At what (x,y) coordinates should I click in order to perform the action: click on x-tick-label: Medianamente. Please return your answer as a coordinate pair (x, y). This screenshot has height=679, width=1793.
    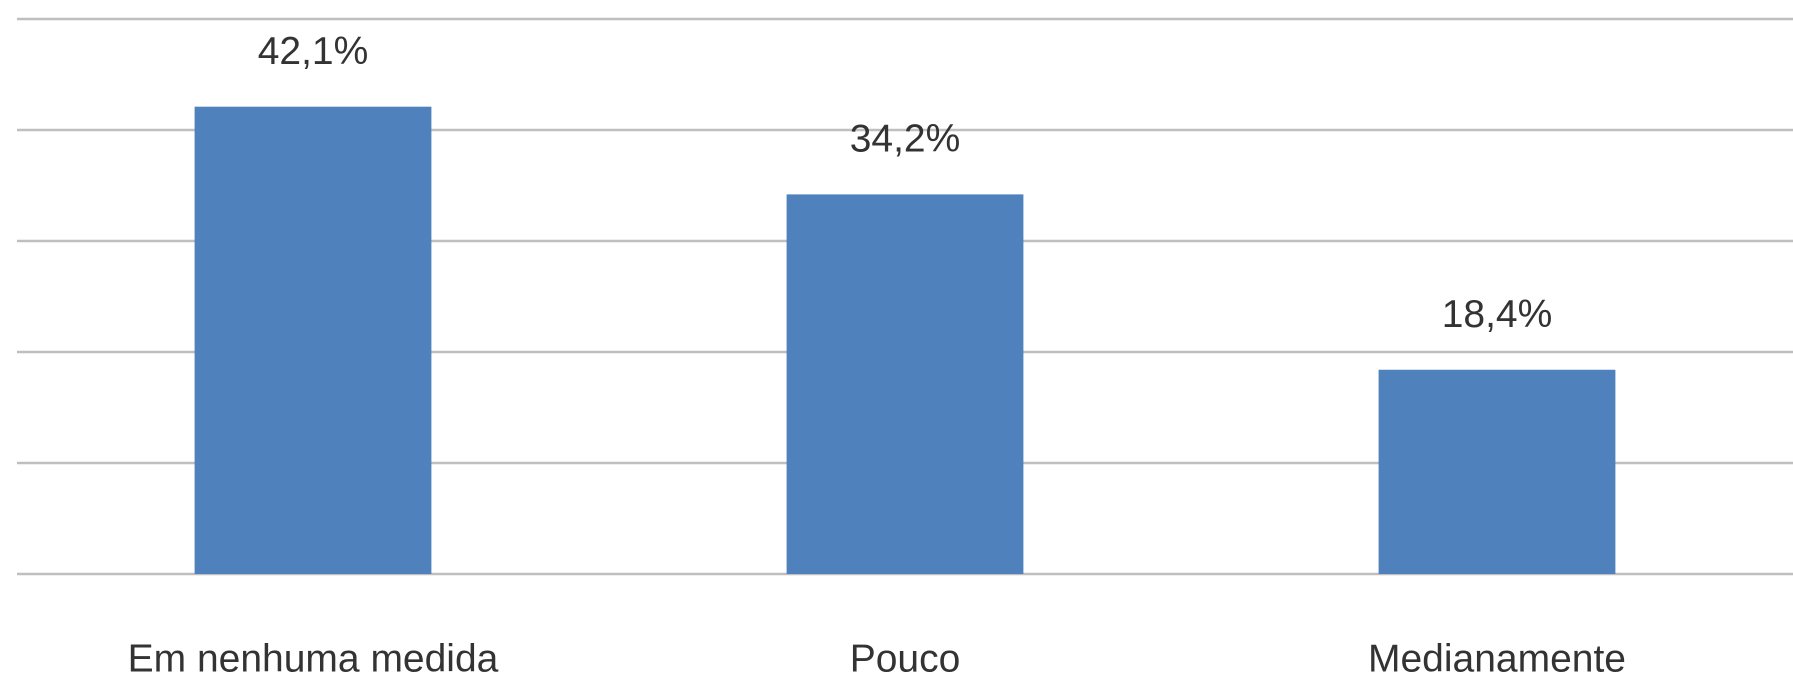
    Looking at the image, I should click on (1497, 658).